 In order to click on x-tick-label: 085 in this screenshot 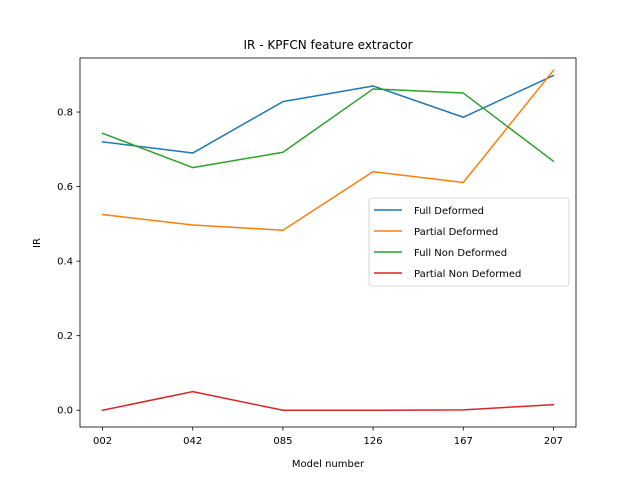, I will do `click(282, 441)`.